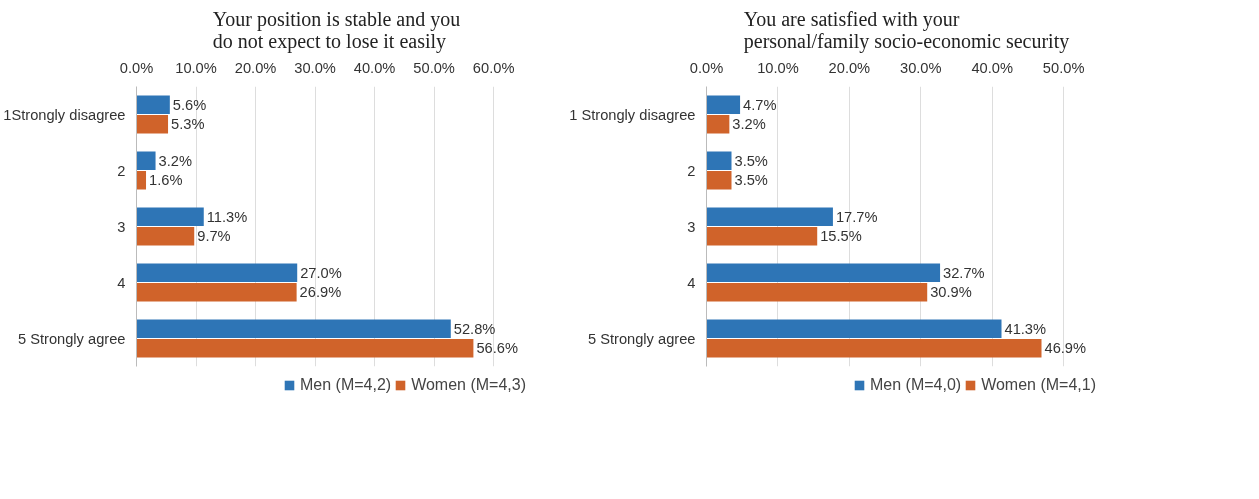 The image size is (1259, 499). I want to click on data-label: 27.0%, so click(321, 272).